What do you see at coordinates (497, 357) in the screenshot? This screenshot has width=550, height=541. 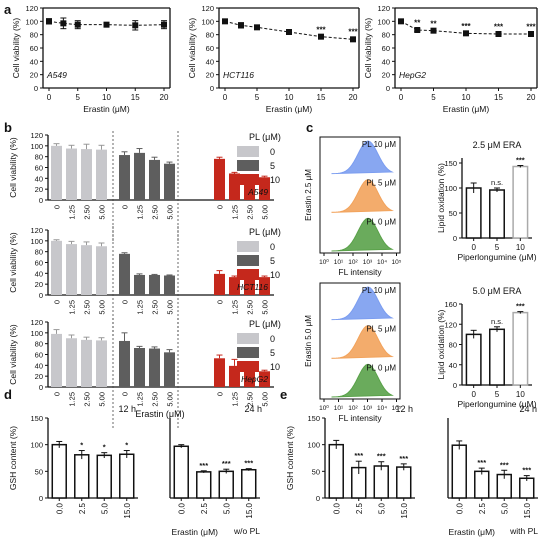 I see `c4-bar` at bounding box center [497, 357].